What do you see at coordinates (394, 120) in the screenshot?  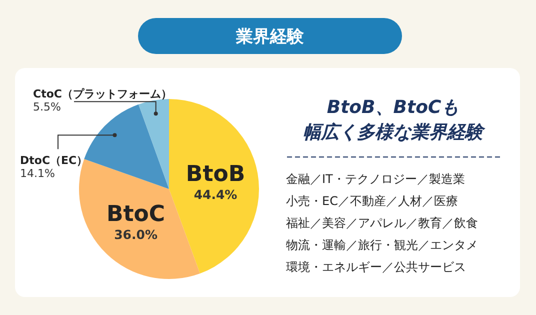 I see `text: BtoB、BtoCも幅広く多様な業界経験` at bounding box center [394, 120].